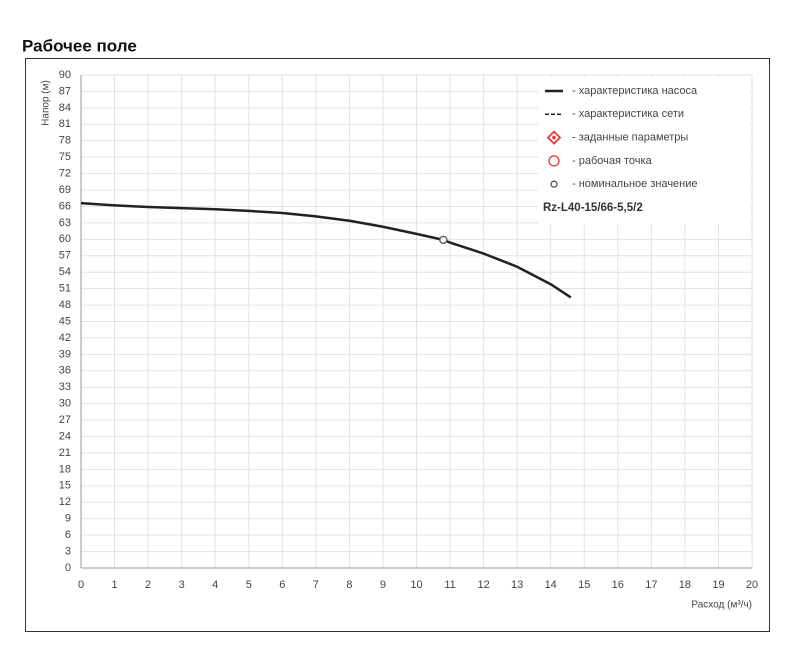 The height and width of the screenshot is (670, 800). Describe the element at coordinates (584, 585) in the screenshot. I see `x-tick-label: 15` at that location.